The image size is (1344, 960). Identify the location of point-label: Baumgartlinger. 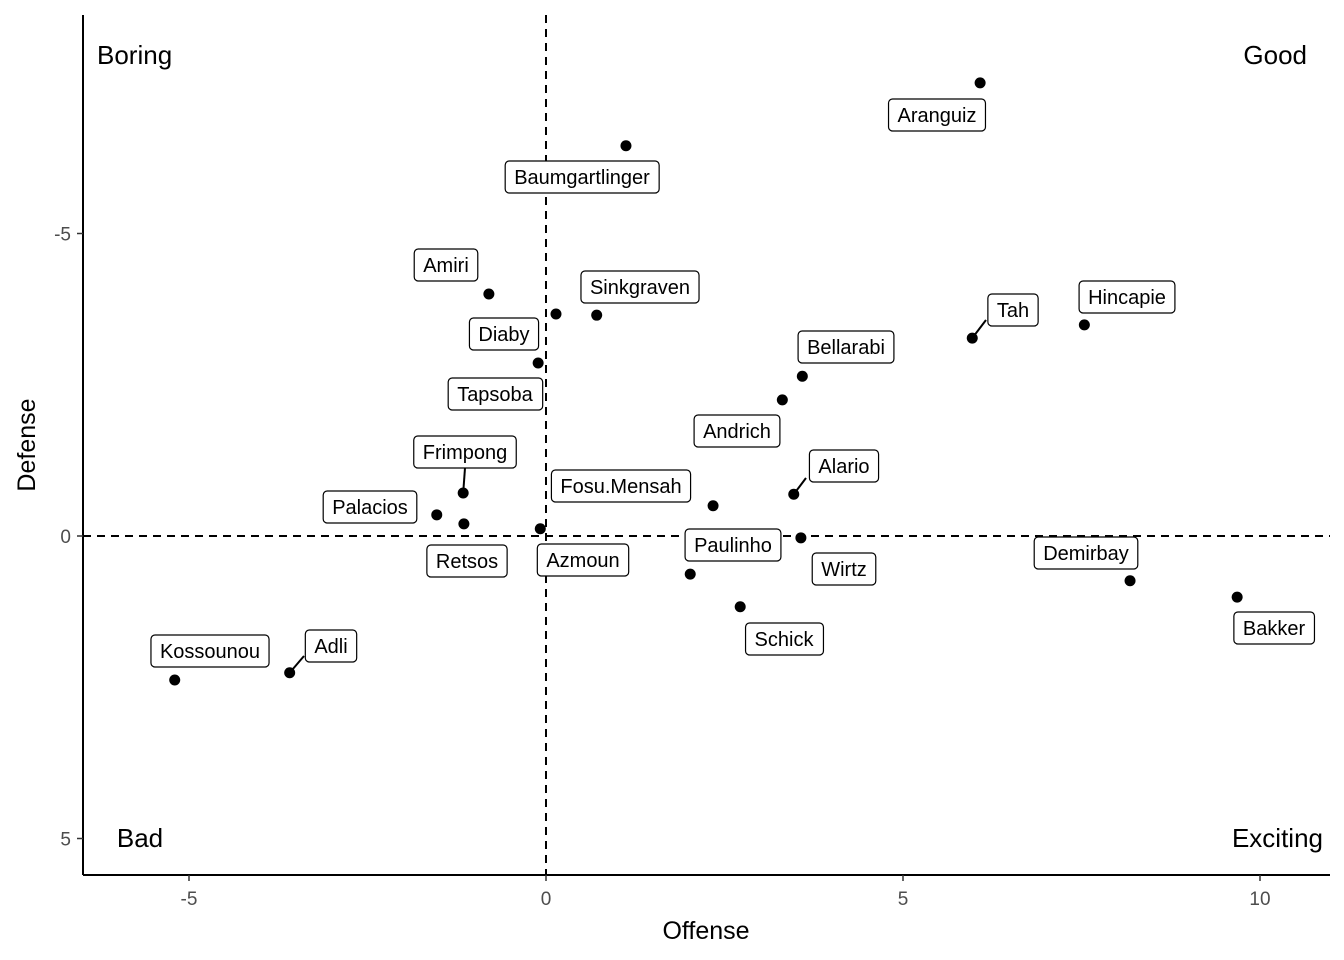
(582, 178).